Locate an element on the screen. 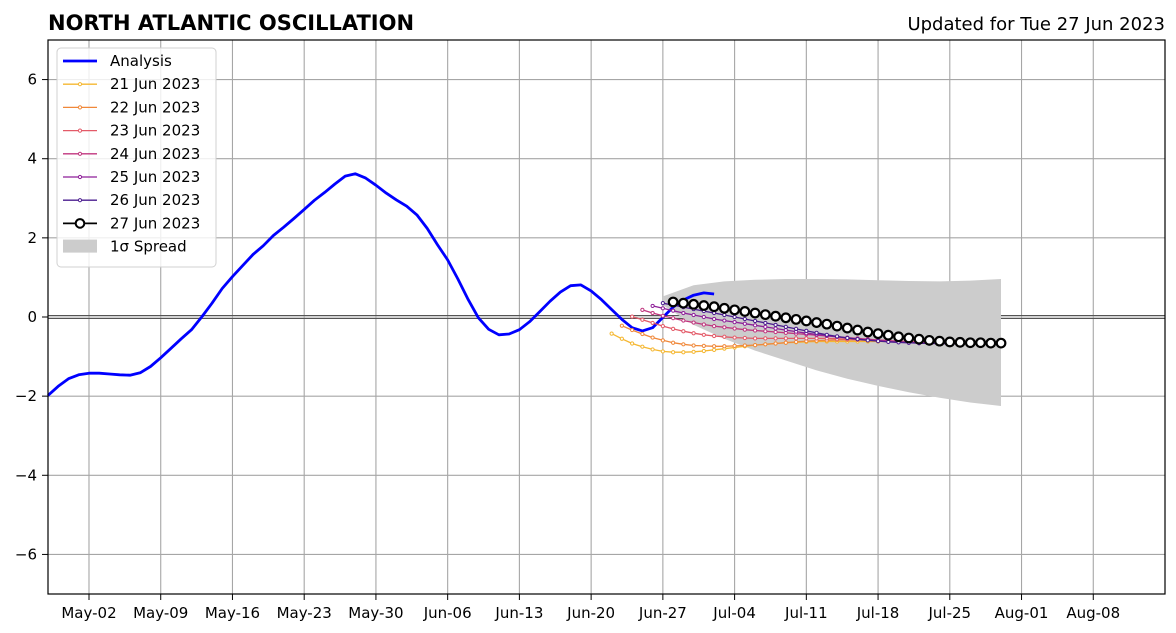 Image resolution: width=1176 pixels, height=633 pixels. x-tick-label: Jul-18 is located at coordinates (878, 613).